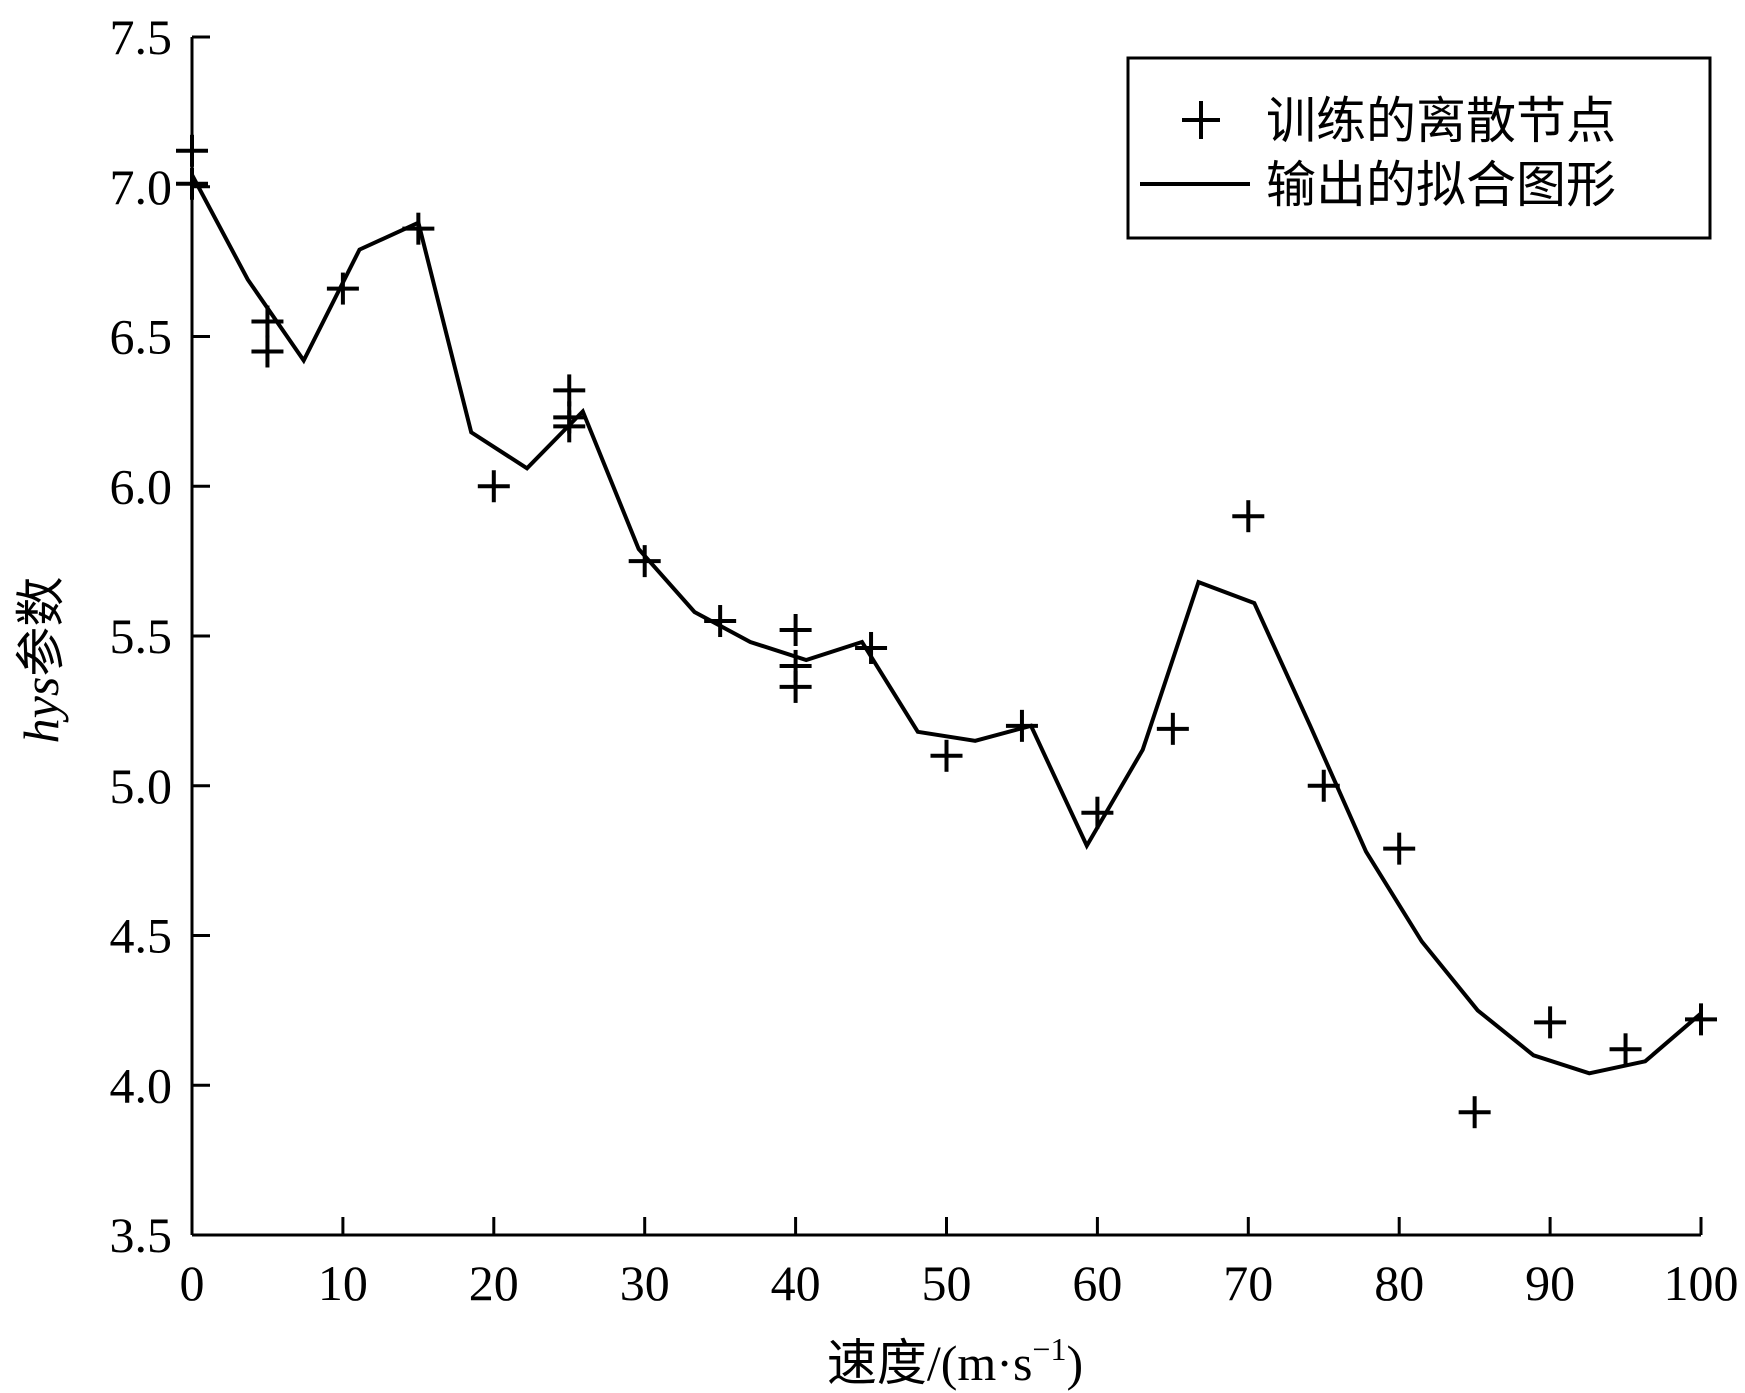  I want to click on y-tick-label: 6.5, so click(141, 337).